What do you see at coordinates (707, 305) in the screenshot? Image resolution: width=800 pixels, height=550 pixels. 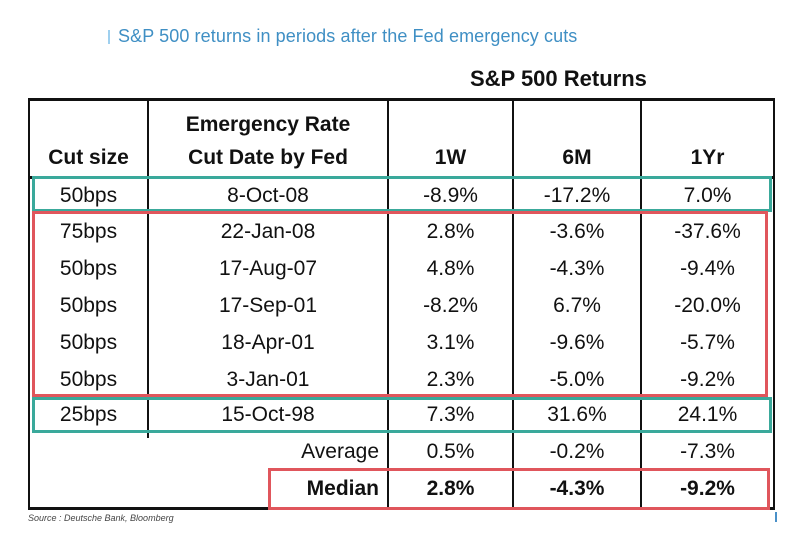 I see `cell-1yr: -20.0%` at bounding box center [707, 305].